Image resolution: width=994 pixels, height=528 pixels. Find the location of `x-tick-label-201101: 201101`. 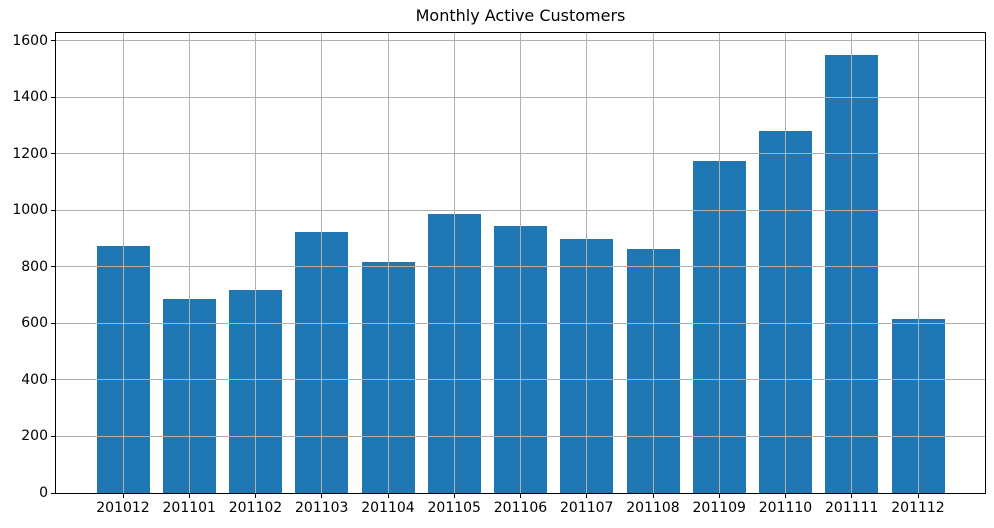

x-tick-label-201101: 201101 is located at coordinates (189, 508).